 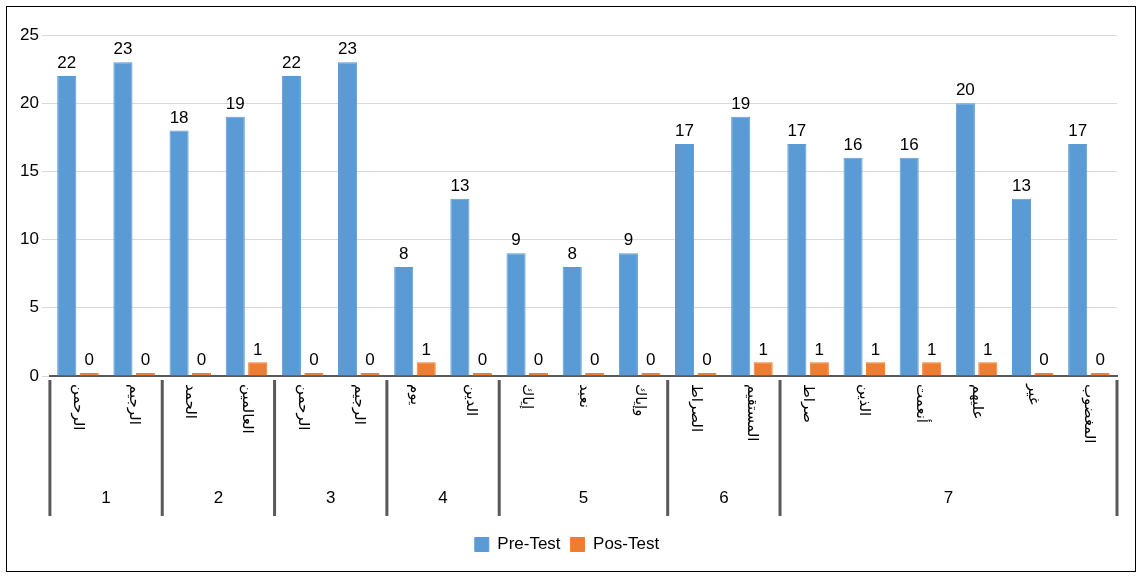 What do you see at coordinates (29, 34) in the screenshot?
I see `y-tick-label: 25` at bounding box center [29, 34].